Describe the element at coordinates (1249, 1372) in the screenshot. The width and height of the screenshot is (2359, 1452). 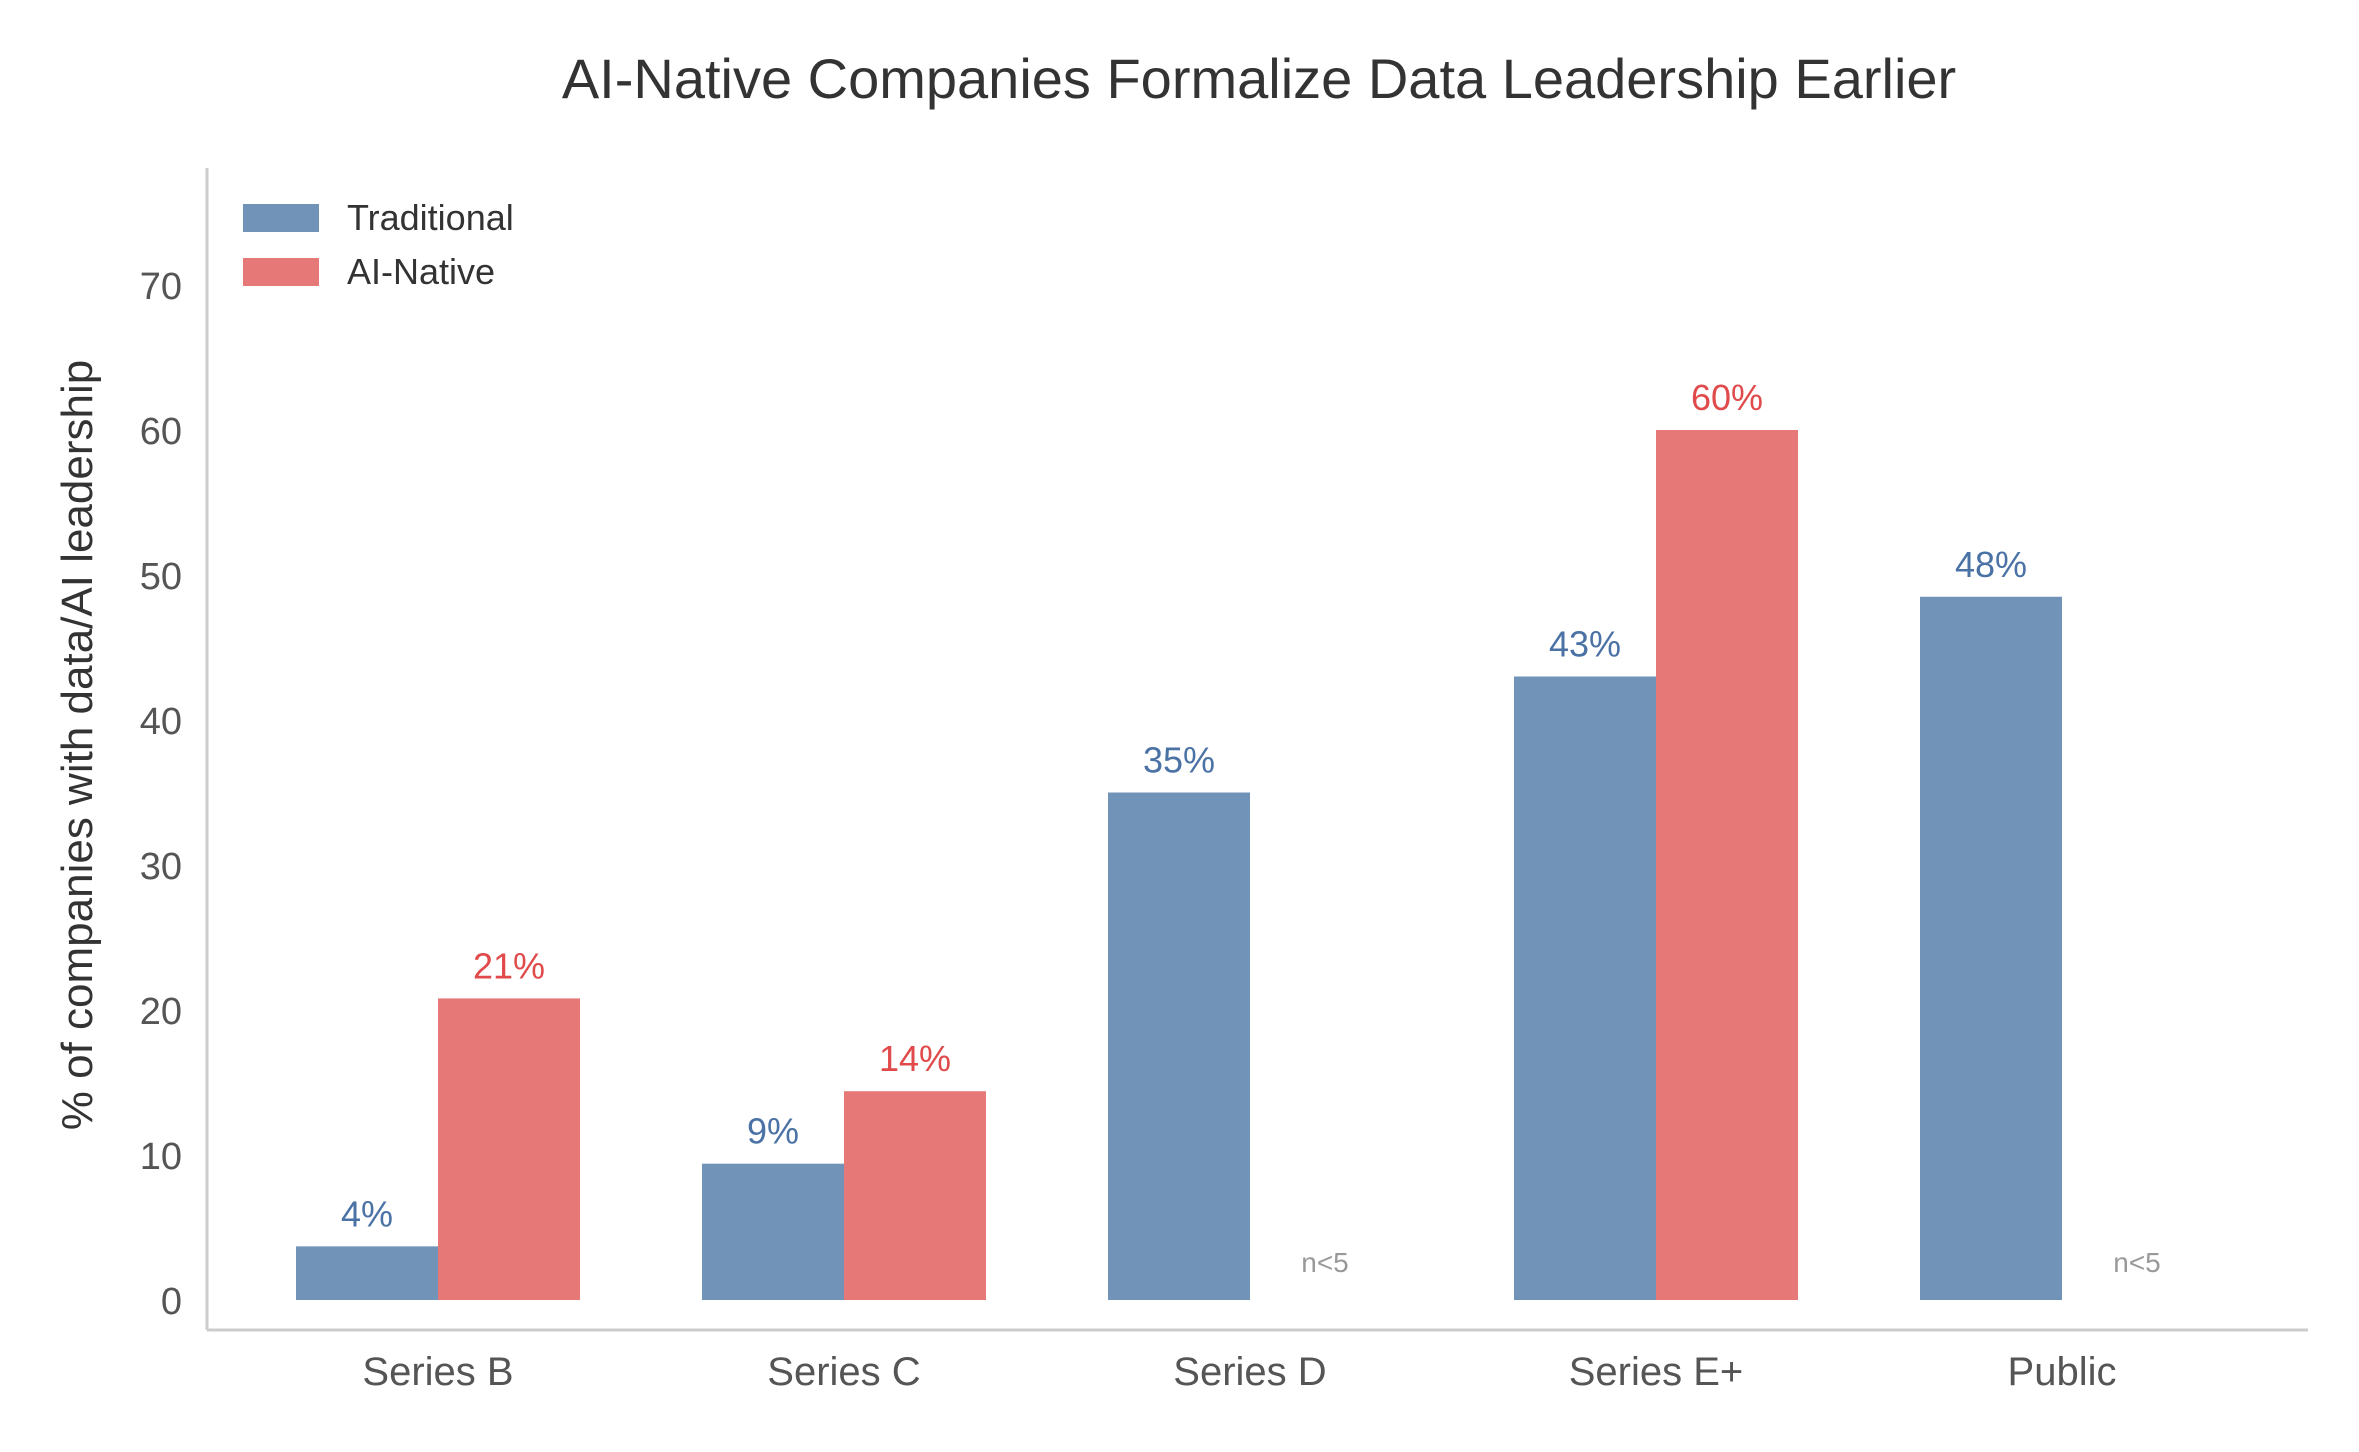
I see `x-tick-label: Series D` at that location.